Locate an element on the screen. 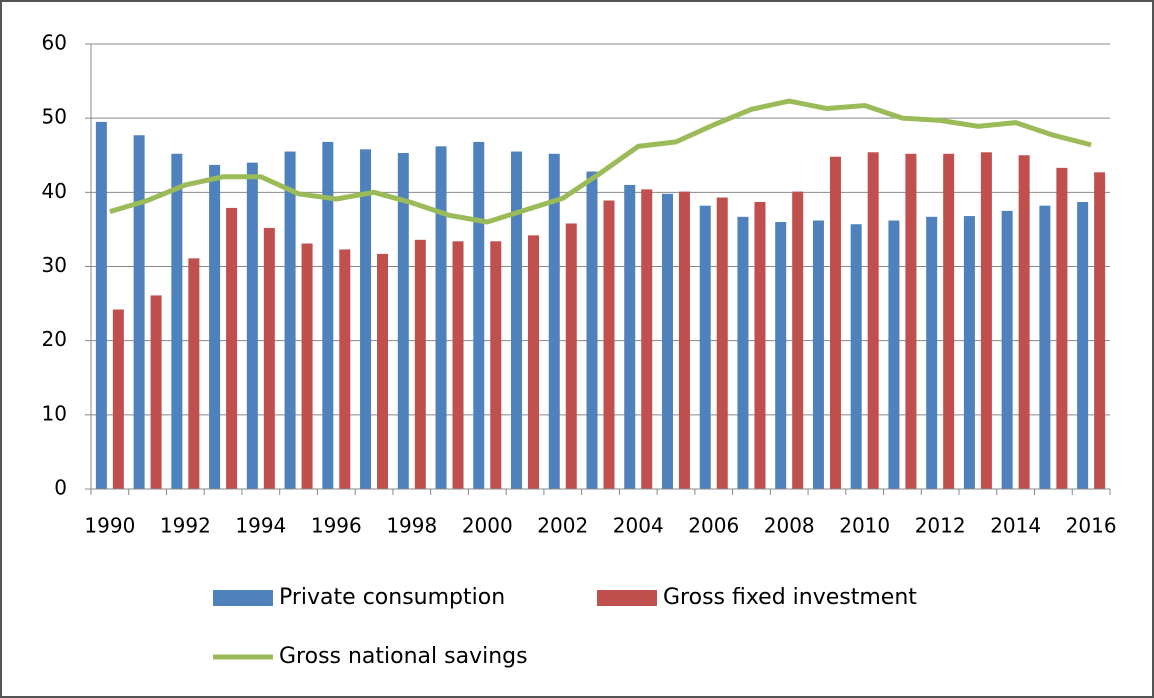  x-tick-label: 1994 is located at coordinates (260, 526).